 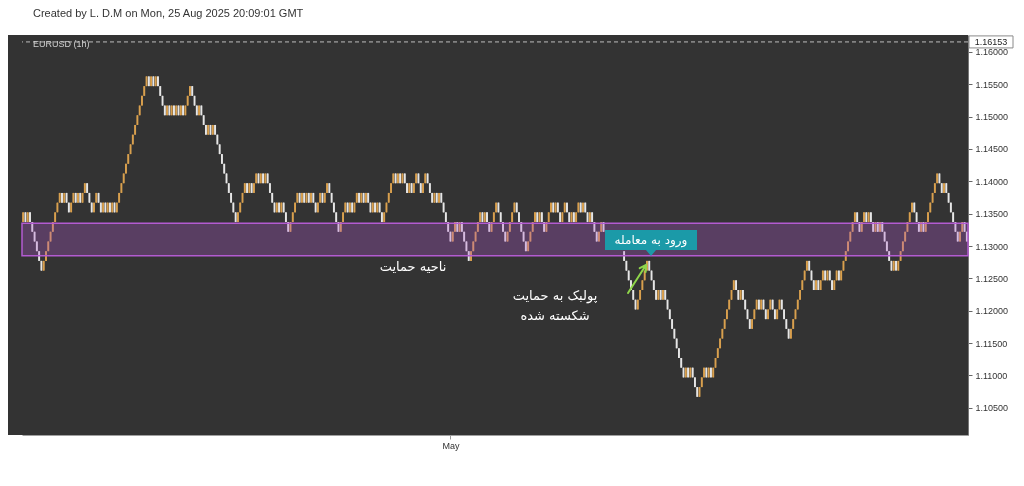 What do you see at coordinates (651, 240) in the screenshot?
I see `annotation: ورود به معامله` at bounding box center [651, 240].